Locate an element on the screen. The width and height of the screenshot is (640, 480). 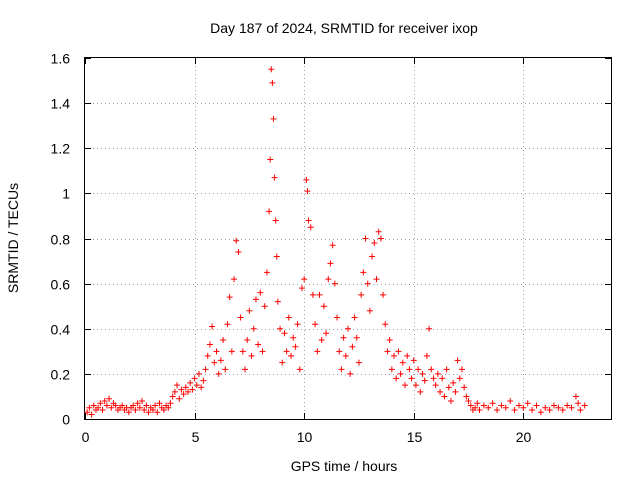
y-tick-label: 0.4 is located at coordinates (61, 330).